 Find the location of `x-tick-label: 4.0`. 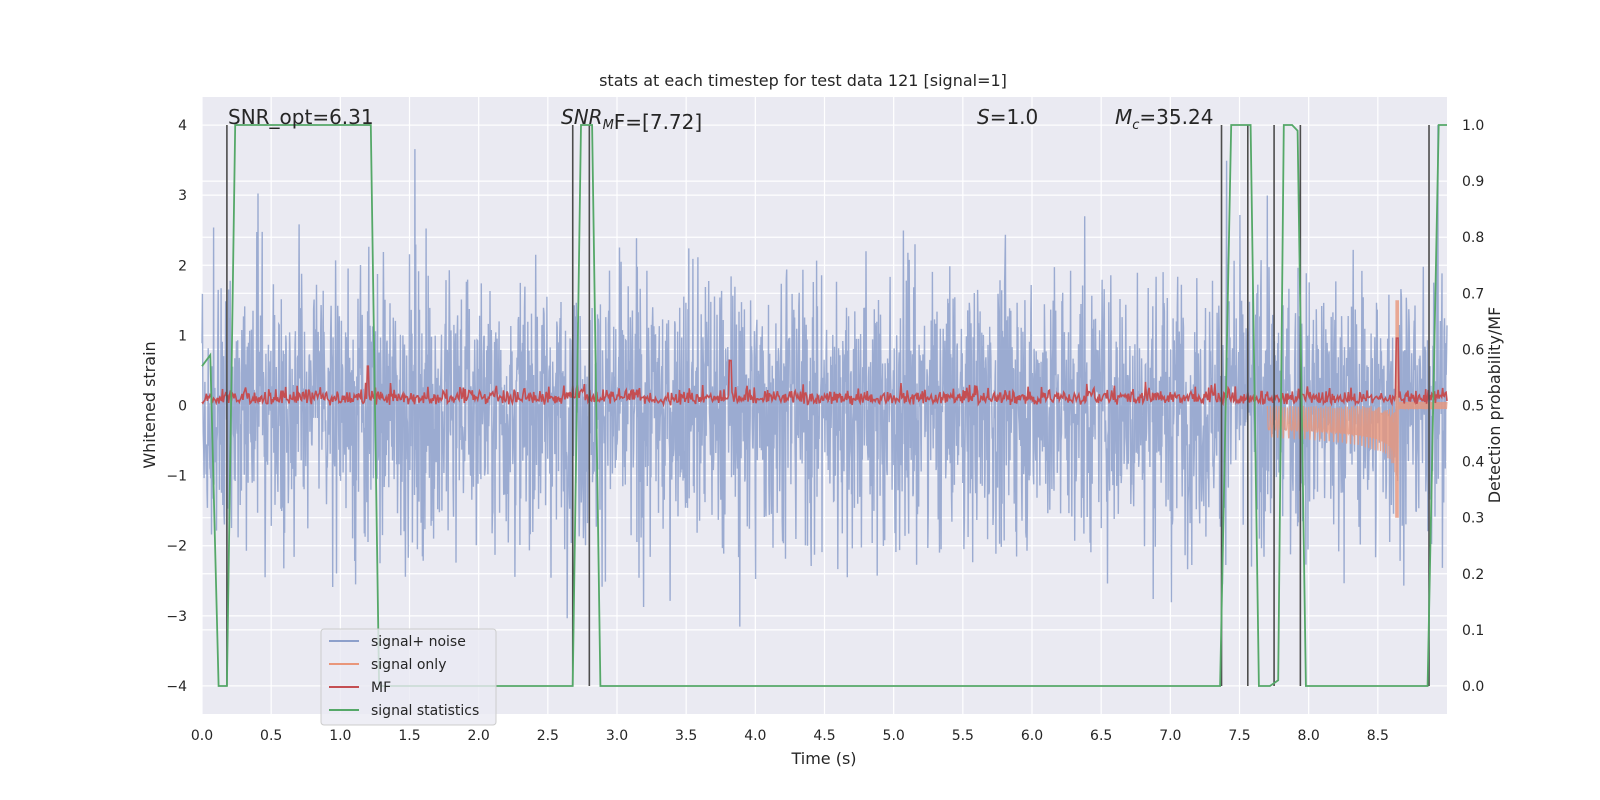

x-tick-label: 4.0 is located at coordinates (755, 736).